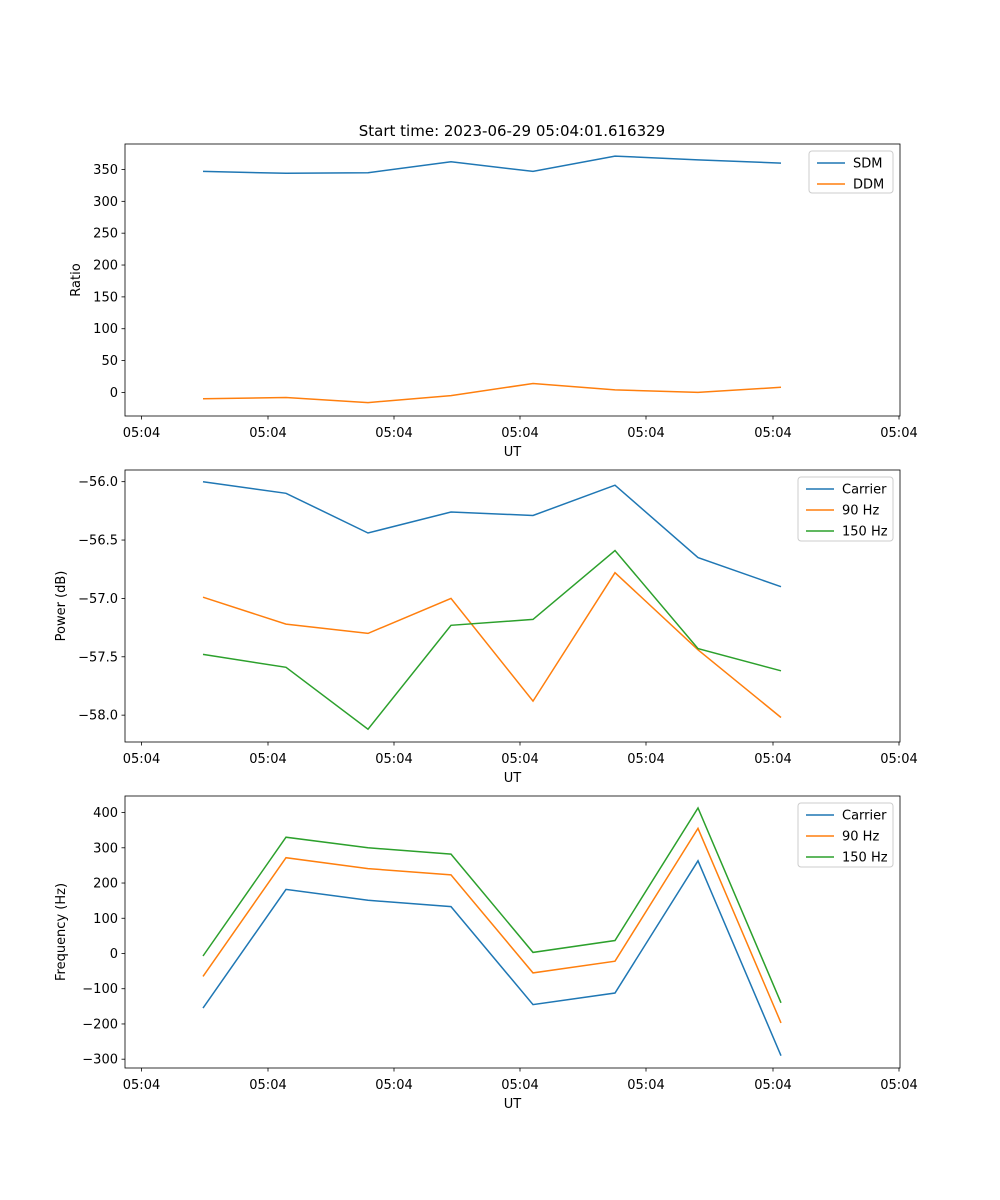 This screenshot has width=1000, height=1200. Describe the element at coordinates (98, 599) in the screenshot. I see `y-tick-label: −57.0` at that location.